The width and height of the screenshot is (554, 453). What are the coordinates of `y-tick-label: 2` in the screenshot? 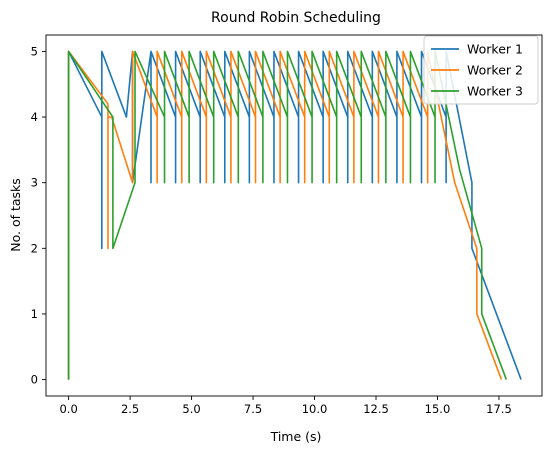 It's located at (34, 248).